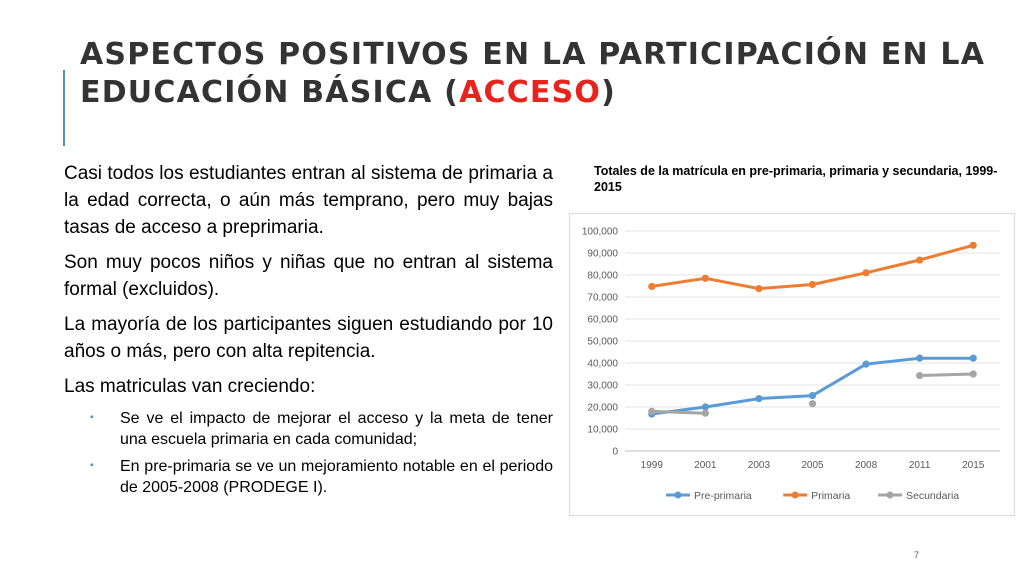  I want to click on y-tick-label: 50,000, so click(602, 342).